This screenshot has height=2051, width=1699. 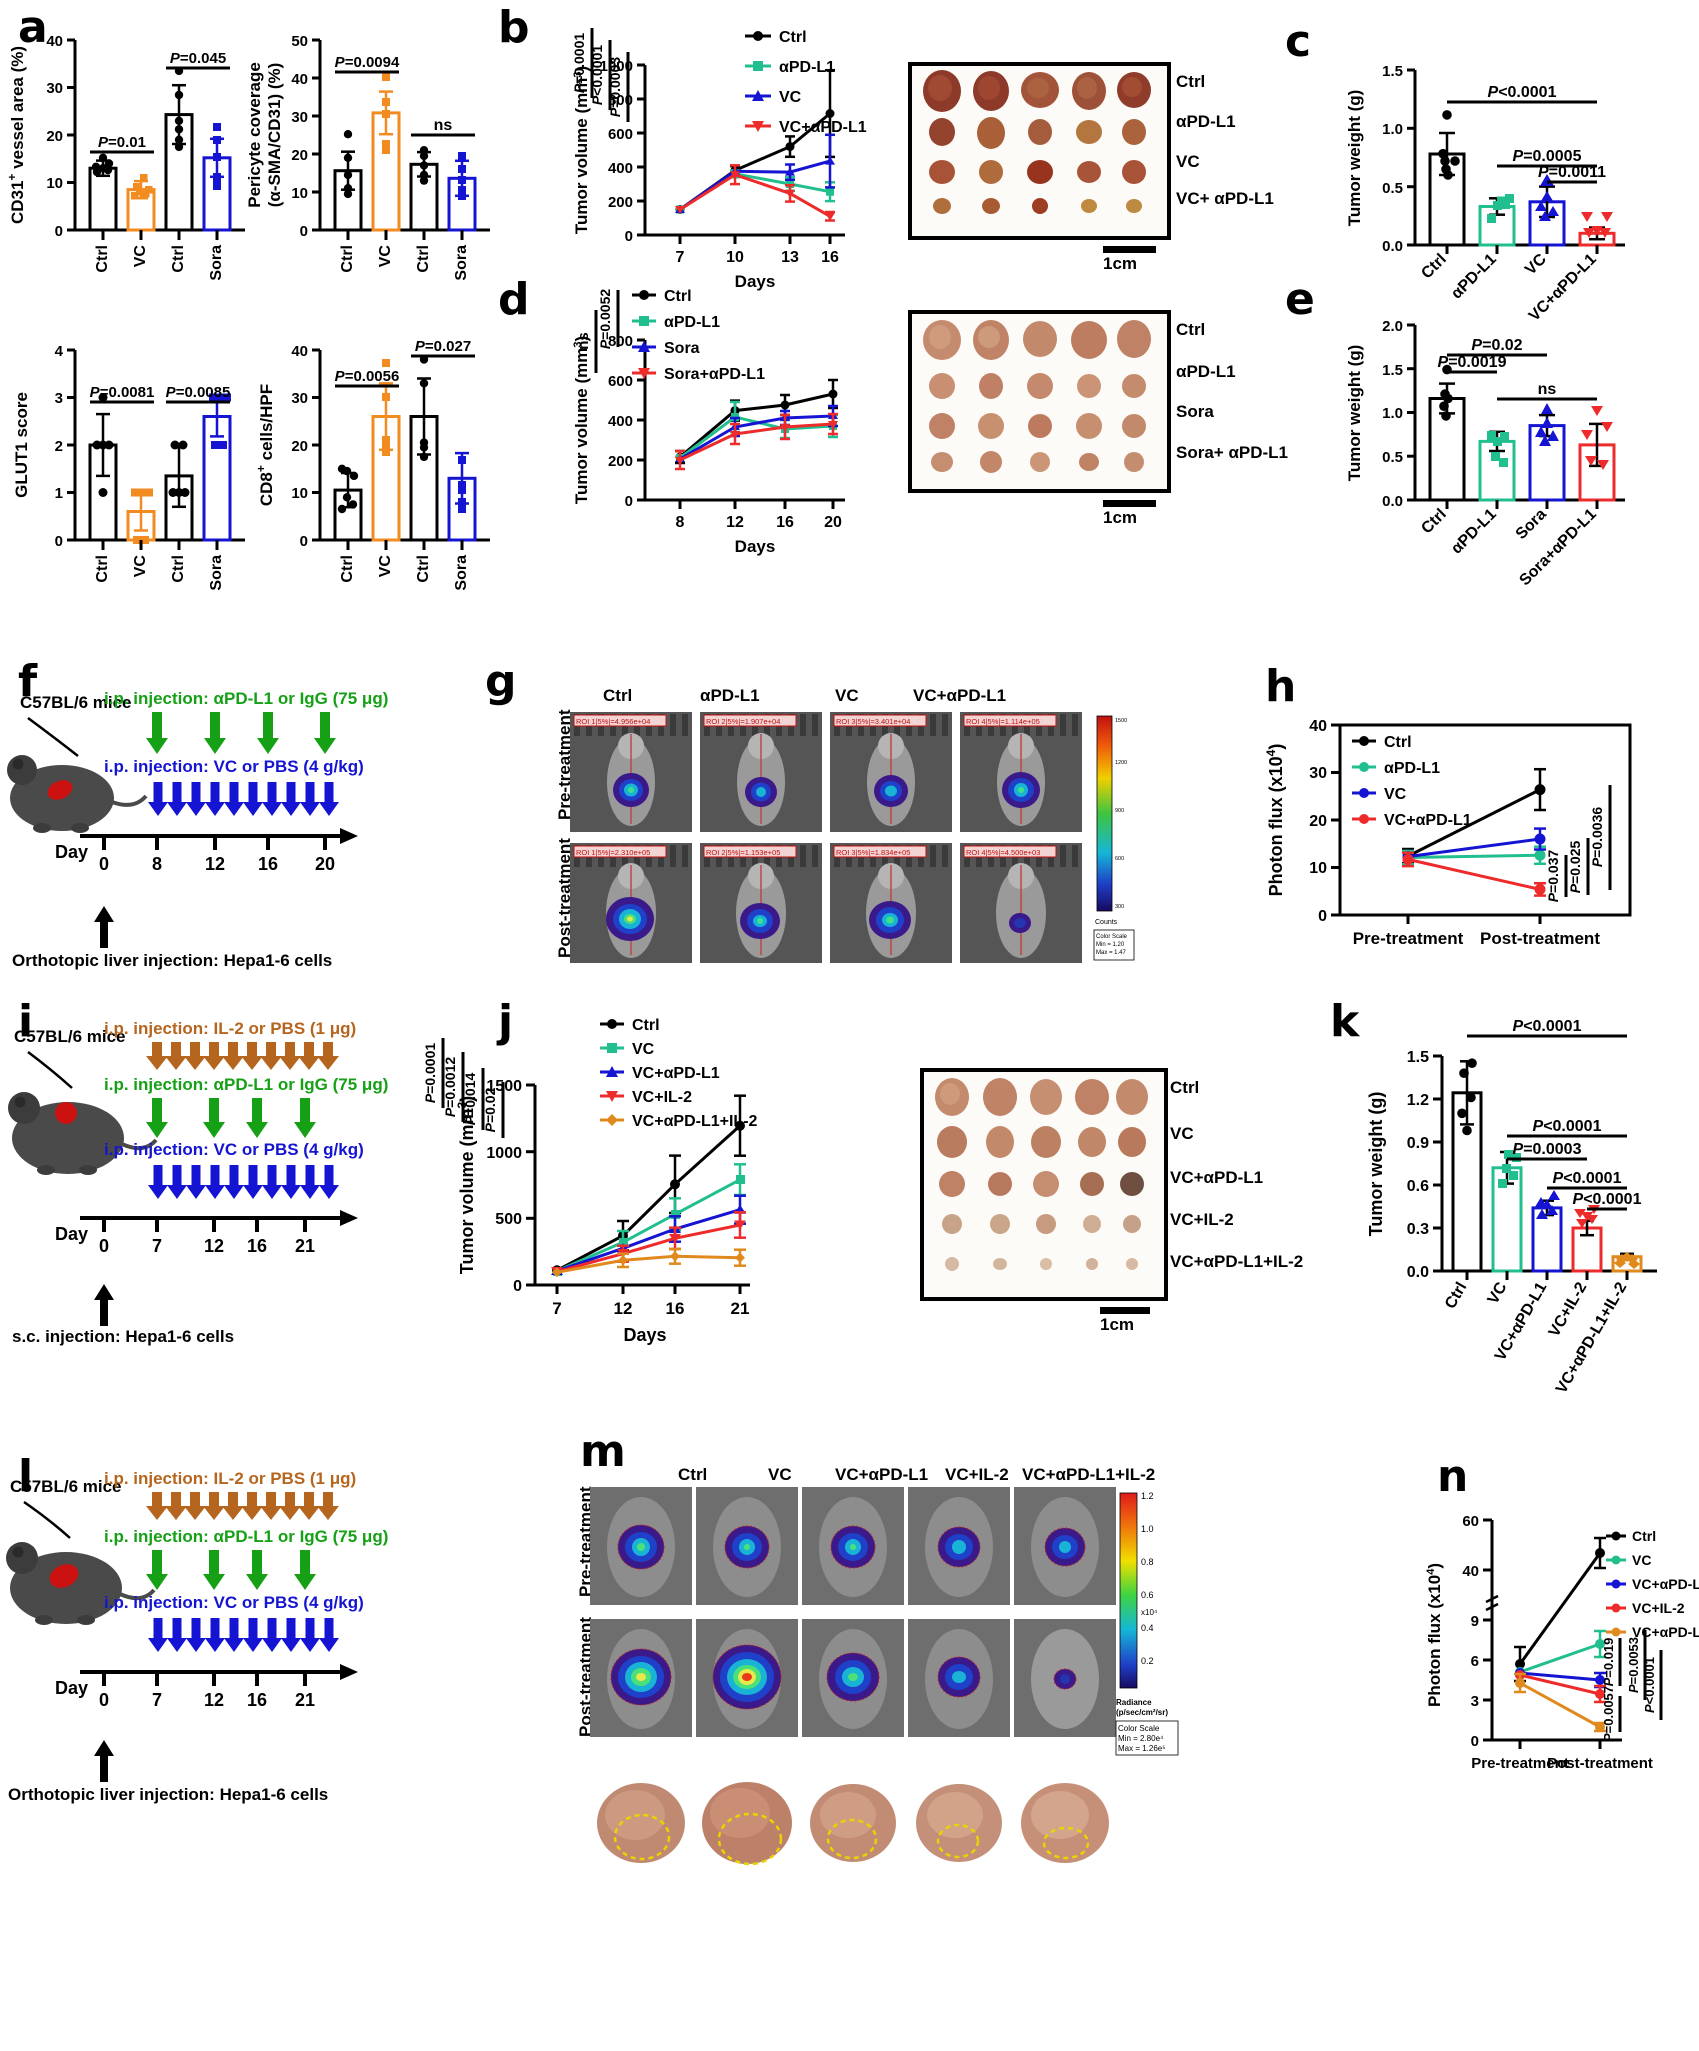 I want to click on panel-f-line1: i.p. injection: αPD-L1 or IgG (75 μg), so click(x=246, y=698).